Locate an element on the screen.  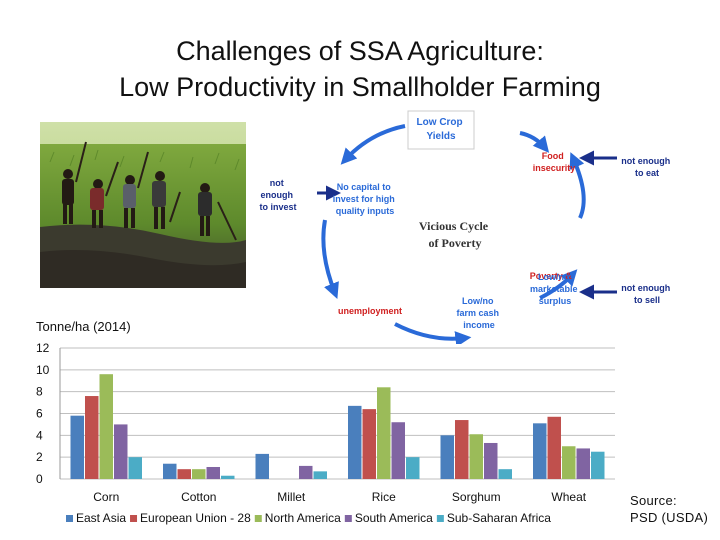
svg-text: not enough to invest is located at coordinates (277, 195).